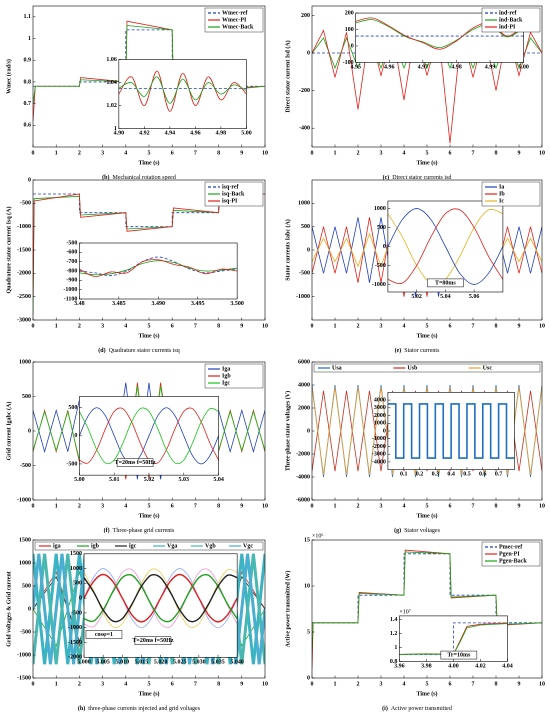 The width and height of the screenshot is (550, 720). Describe the element at coordinates (287, 609) in the screenshot. I see `y-axis-label: Active power transmitted (W)` at that location.